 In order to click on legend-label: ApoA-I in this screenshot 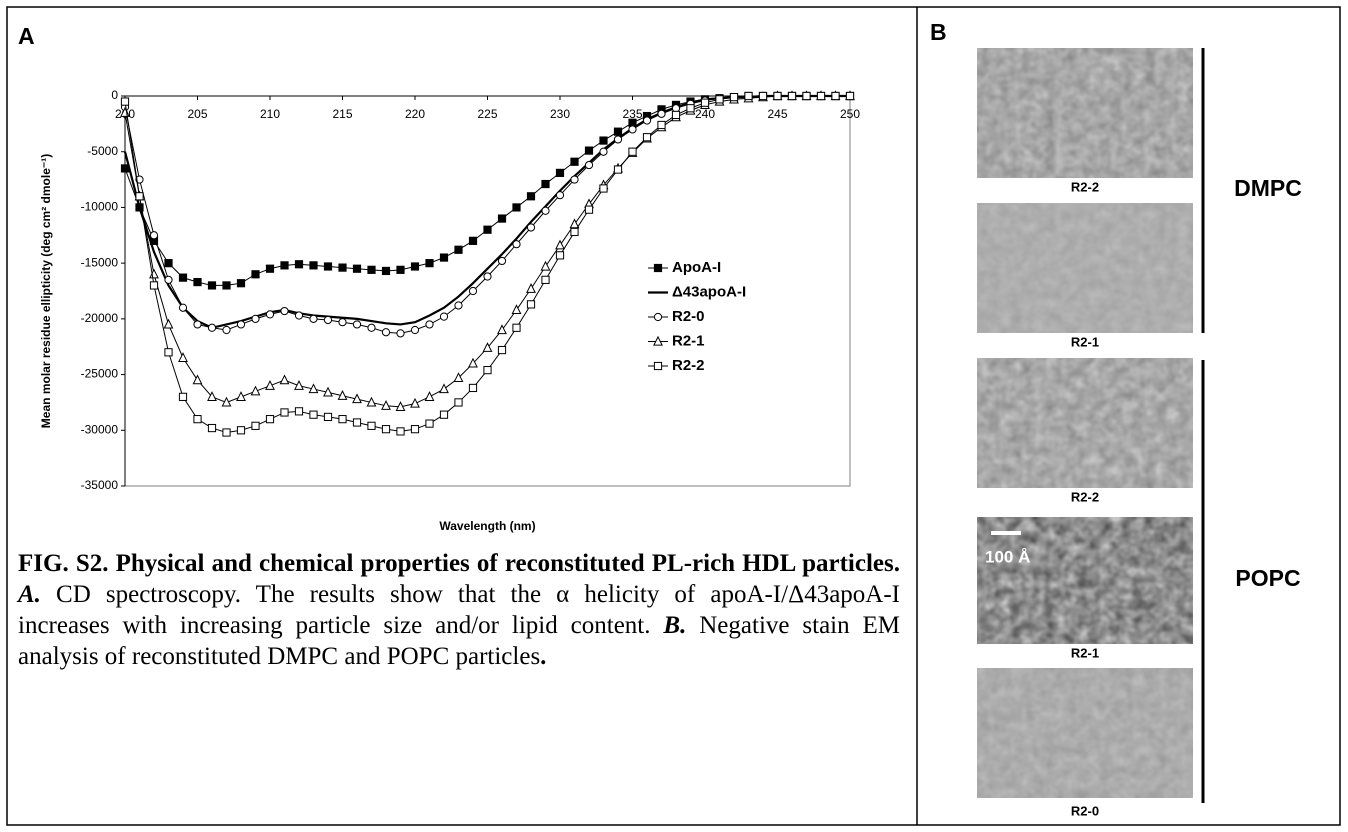, I will do `click(696, 267)`.